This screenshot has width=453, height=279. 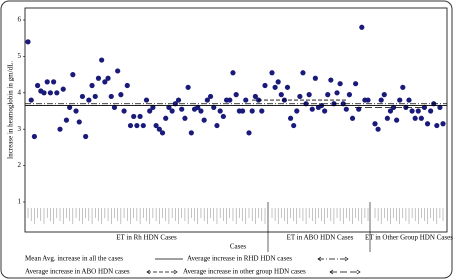 What do you see at coordinates (239, 259) in the screenshot?
I see `legend-label: Average increase in RHD HDN cases` at bounding box center [239, 259].